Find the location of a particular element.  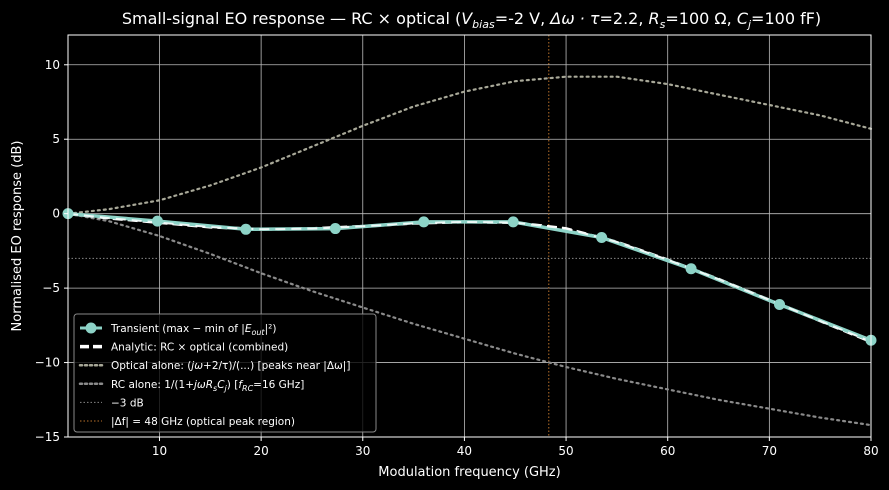

y-tick-label: 10 is located at coordinates (52, 65).